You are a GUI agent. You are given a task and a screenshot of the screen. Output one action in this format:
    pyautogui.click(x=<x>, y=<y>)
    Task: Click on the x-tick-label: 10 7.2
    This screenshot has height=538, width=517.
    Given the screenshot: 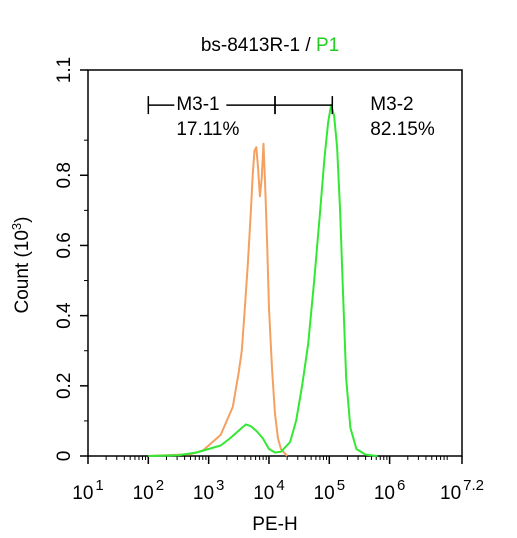 What is the action you would take?
    pyautogui.click(x=462, y=490)
    